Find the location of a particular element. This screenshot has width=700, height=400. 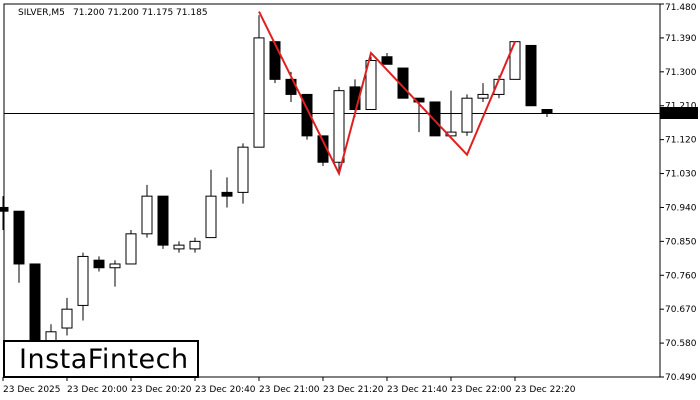

current-price-tag: 71.185 is located at coordinates (679, 113).